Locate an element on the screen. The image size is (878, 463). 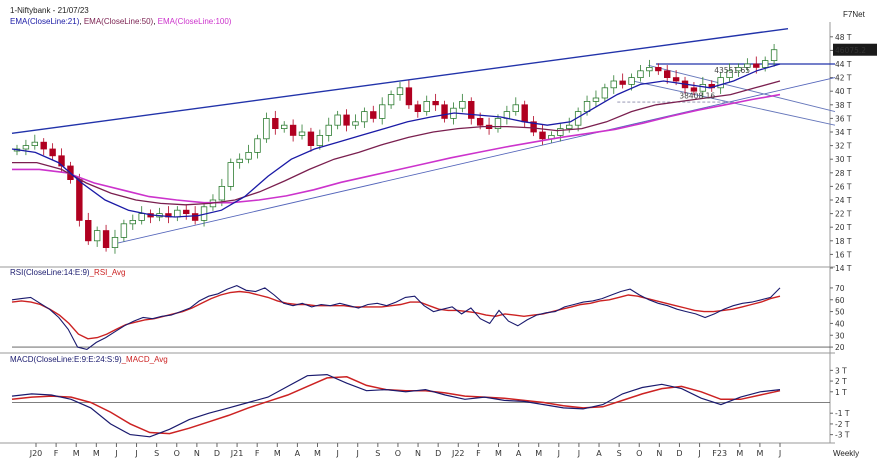
x-tick-label: J22 is located at coordinates (458, 453).